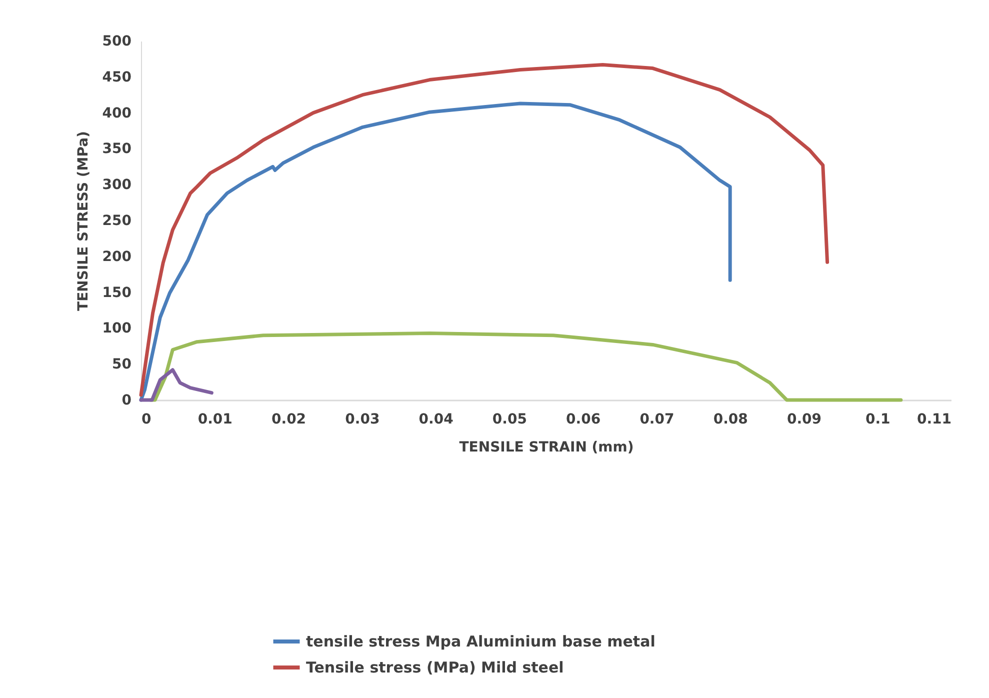 This screenshot has width=989, height=698. I want to click on y-axis-title: TENSILE STRESS (MPa), so click(83, 221).